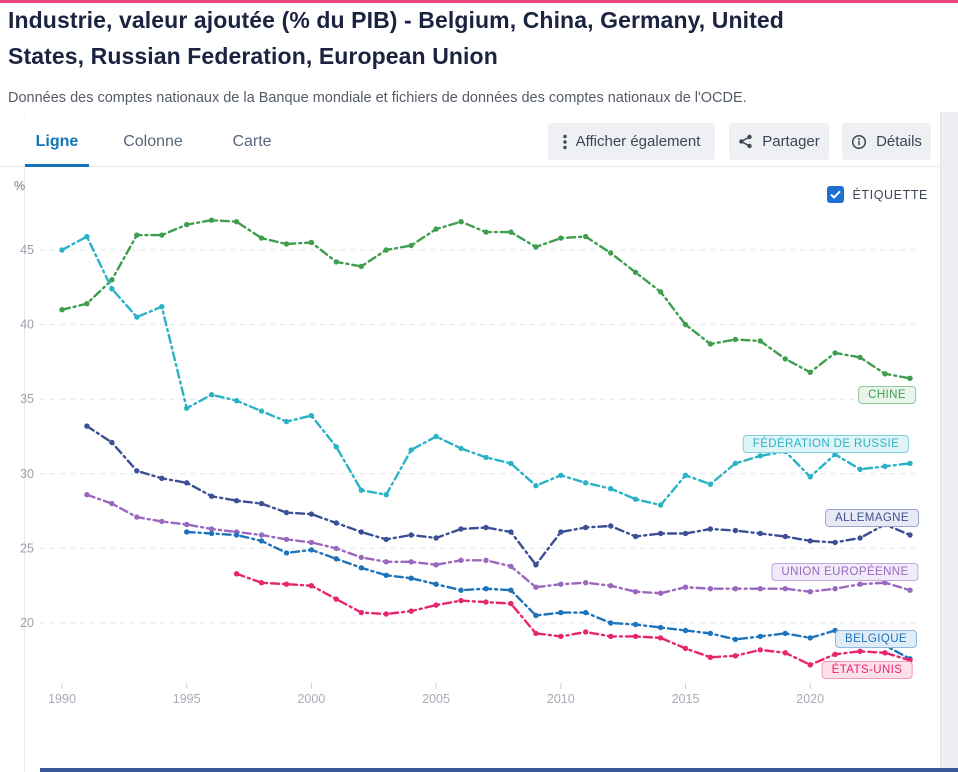 This screenshot has width=958, height=772. What do you see at coordinates (564, 142) in the screenshot?
I see `kebab-menu-icon` at bounding box center [564, 142].